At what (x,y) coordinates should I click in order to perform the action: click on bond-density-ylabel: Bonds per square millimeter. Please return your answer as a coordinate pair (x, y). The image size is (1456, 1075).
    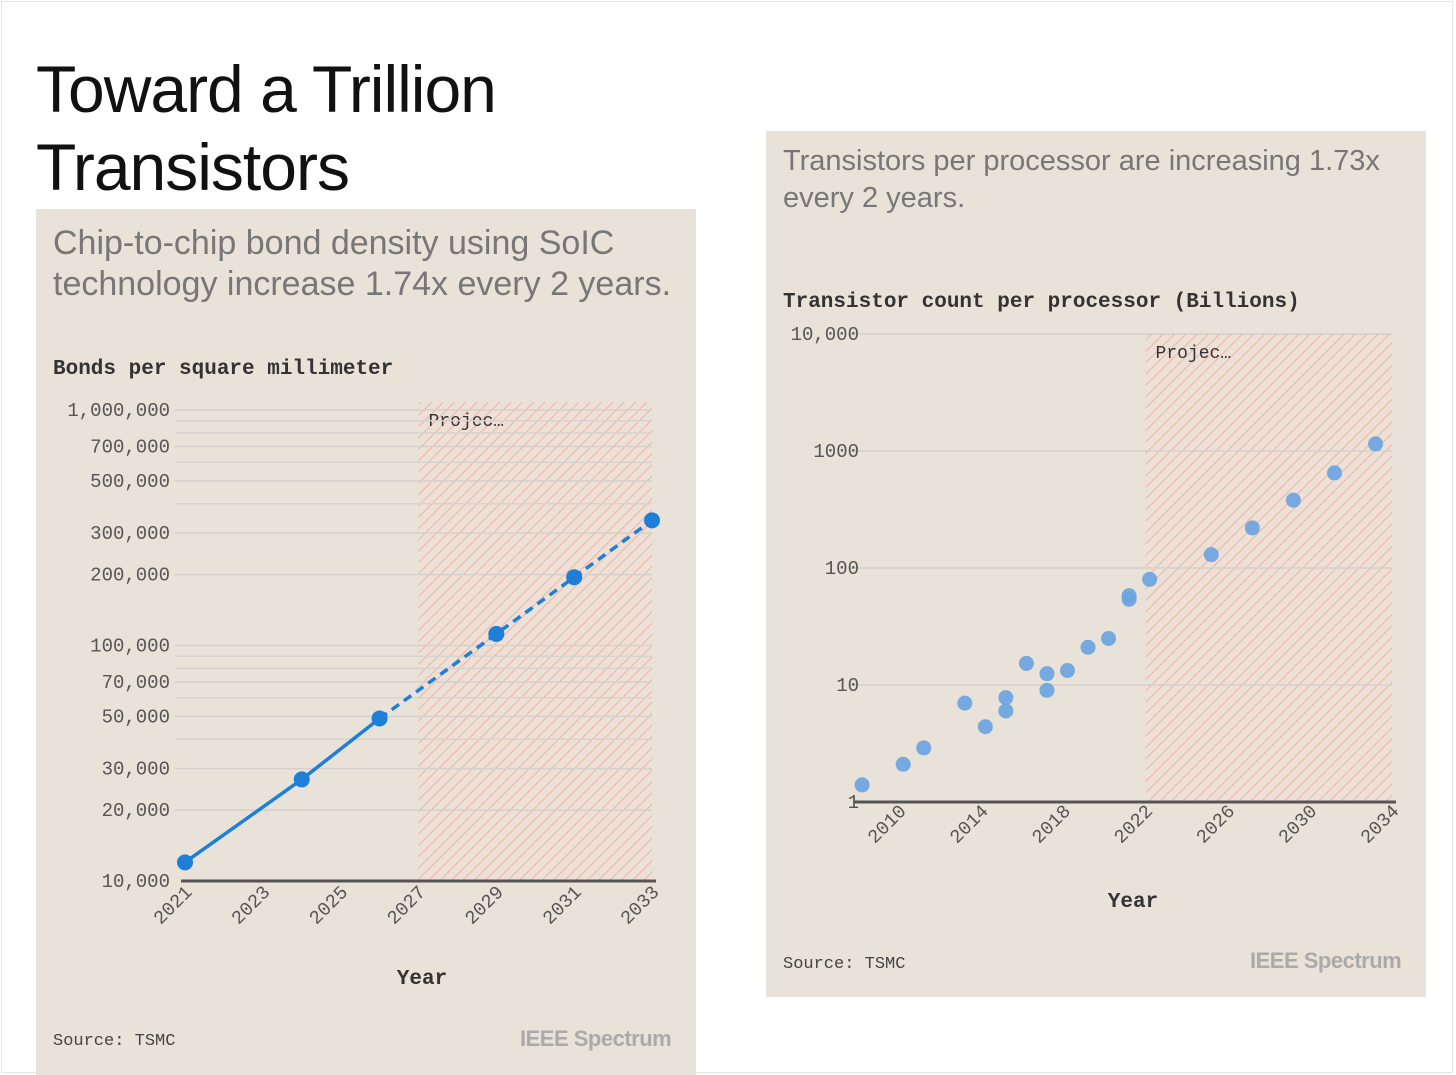
    Looking at the image, I should click on (223, 369).